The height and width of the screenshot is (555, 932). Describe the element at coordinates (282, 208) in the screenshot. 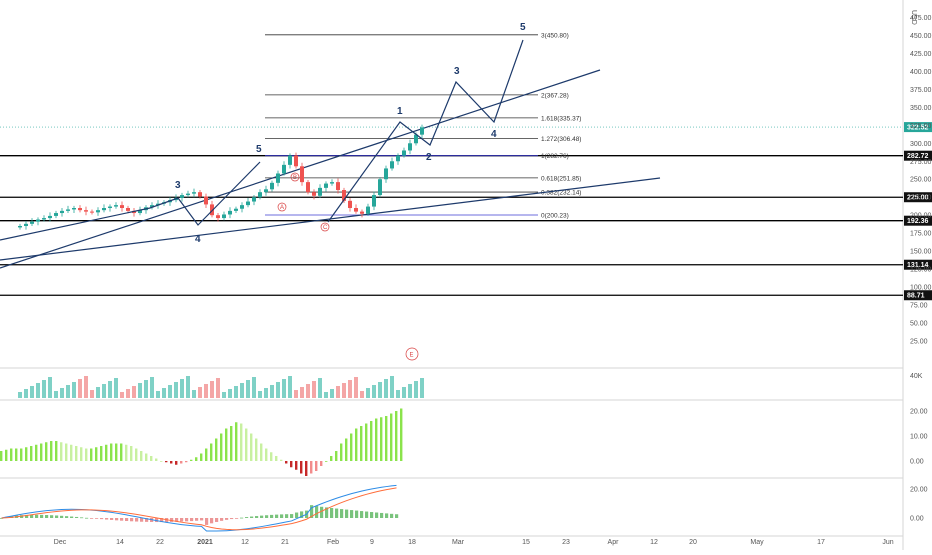

I see `abc-marker-label: A` at that location.